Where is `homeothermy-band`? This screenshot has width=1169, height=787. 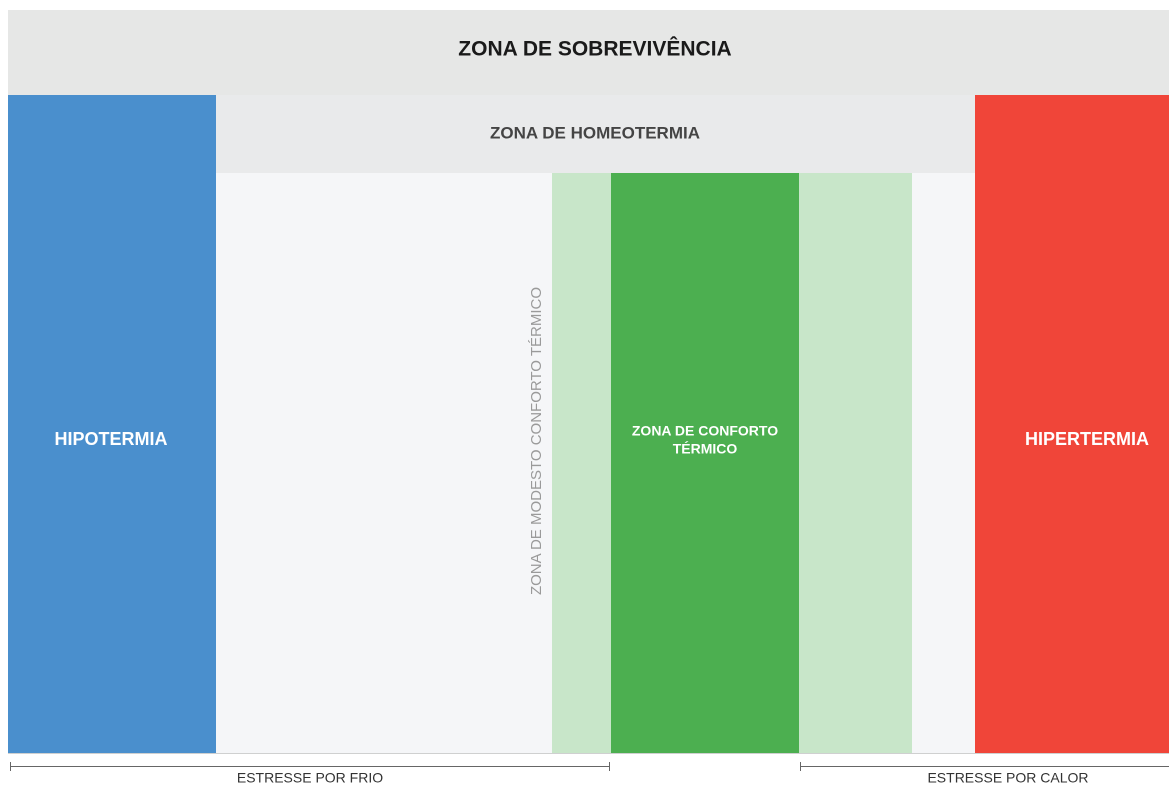
homeothermy-band is located at coordinates (595, 134).